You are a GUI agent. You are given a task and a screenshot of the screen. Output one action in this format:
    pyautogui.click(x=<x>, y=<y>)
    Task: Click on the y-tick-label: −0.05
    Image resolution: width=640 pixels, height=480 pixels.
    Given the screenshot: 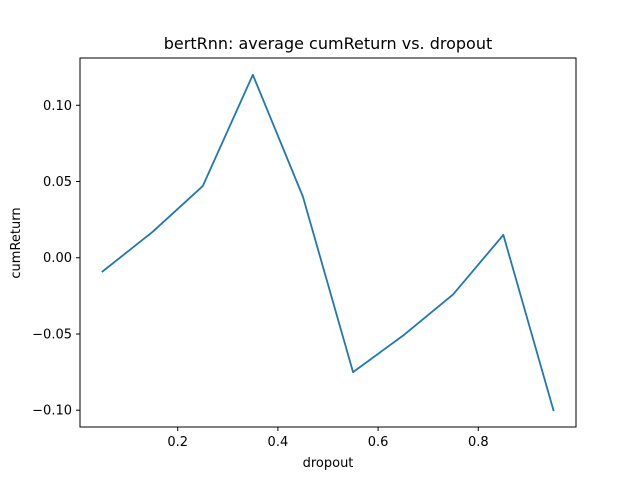 What is the action you would take?
    pyautogui.click(x=52, y=334)
    